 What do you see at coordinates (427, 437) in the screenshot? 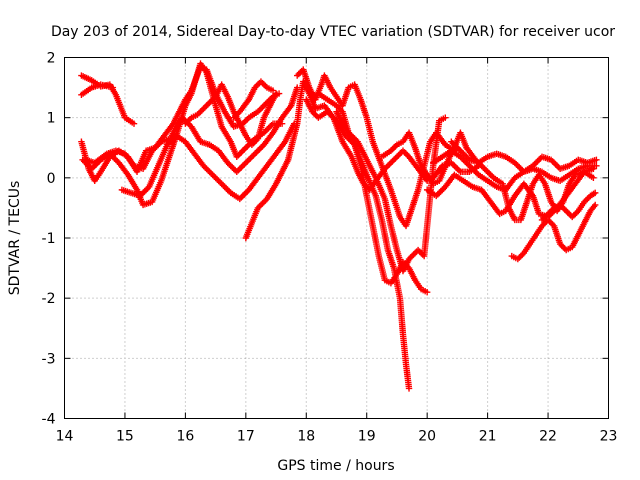
I see `x-tick-label: 20` at bounding box center [427, 437].